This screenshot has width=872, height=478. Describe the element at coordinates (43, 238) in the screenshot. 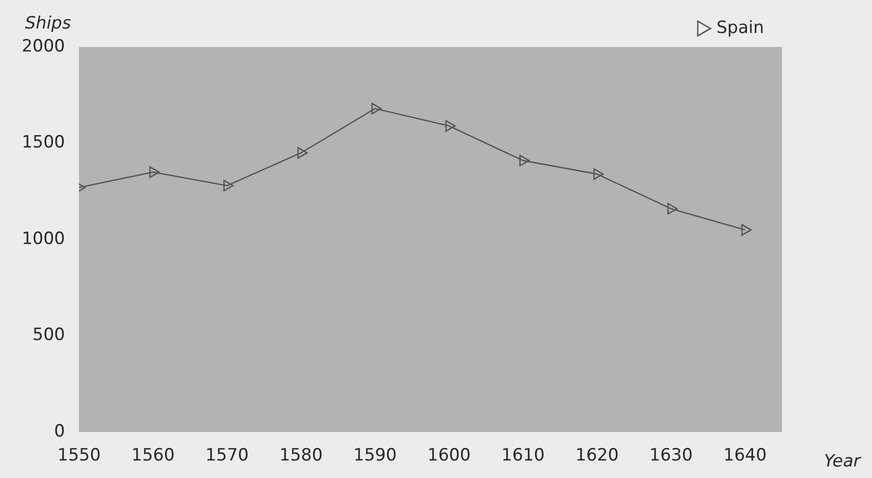

I see `y-tick-label: 1000` at that location.